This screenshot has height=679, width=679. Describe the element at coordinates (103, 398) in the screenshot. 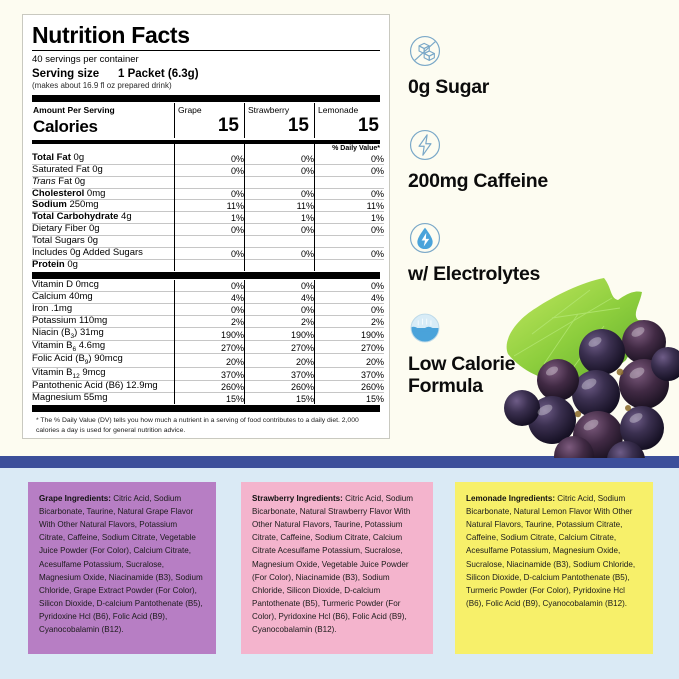

I see `nutrient-name: Magnesium 55mg` at that location.